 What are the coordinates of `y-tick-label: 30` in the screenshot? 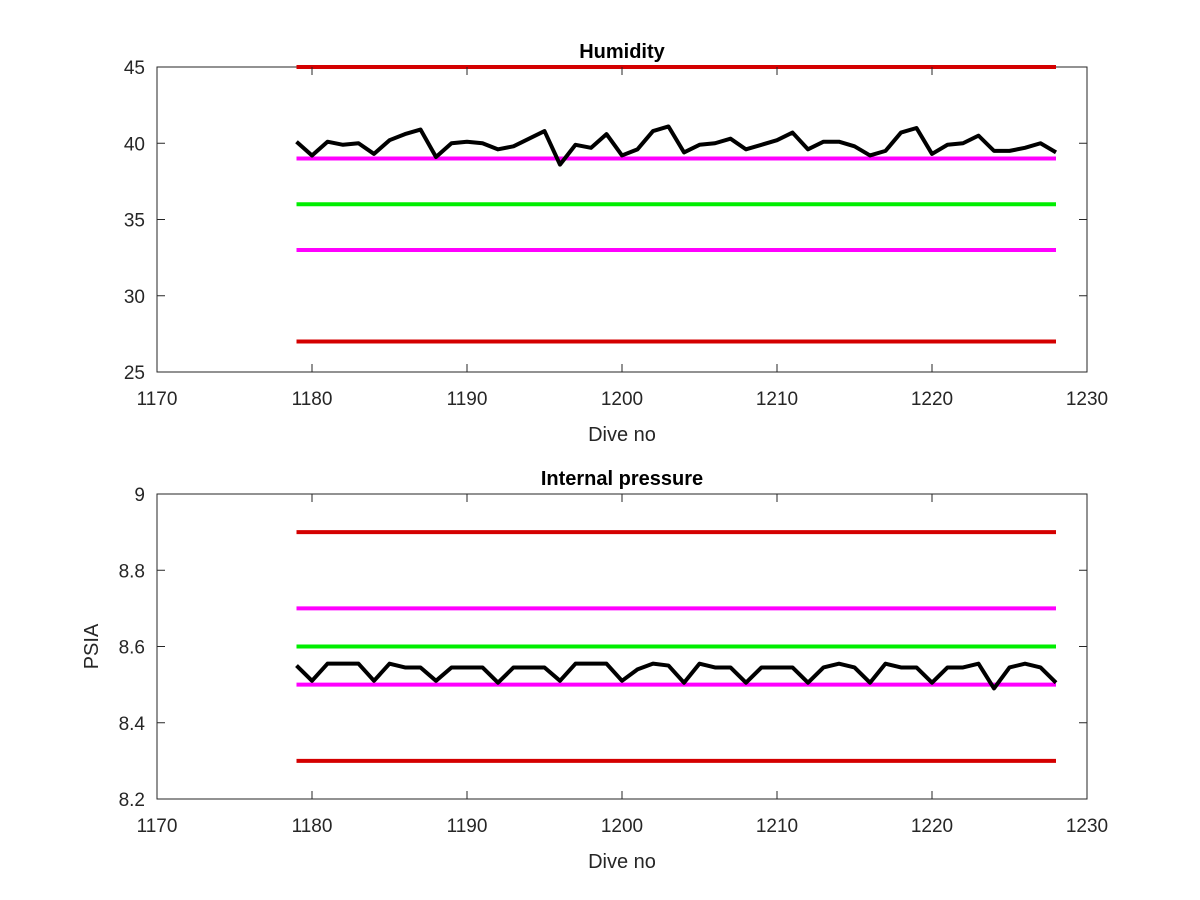 It's located at (134, 297).